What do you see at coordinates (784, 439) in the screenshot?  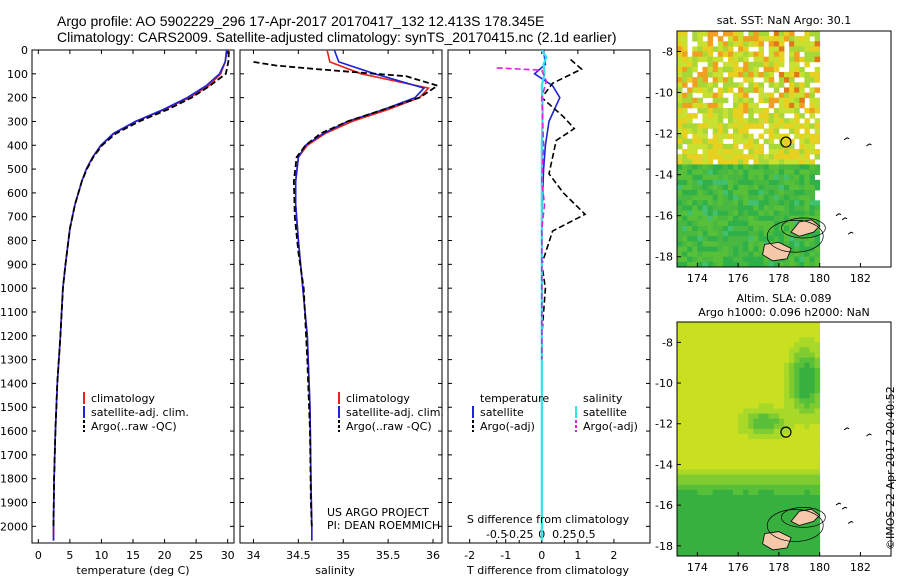 I see `sla-map-axes` at bounding box center [784, 439].